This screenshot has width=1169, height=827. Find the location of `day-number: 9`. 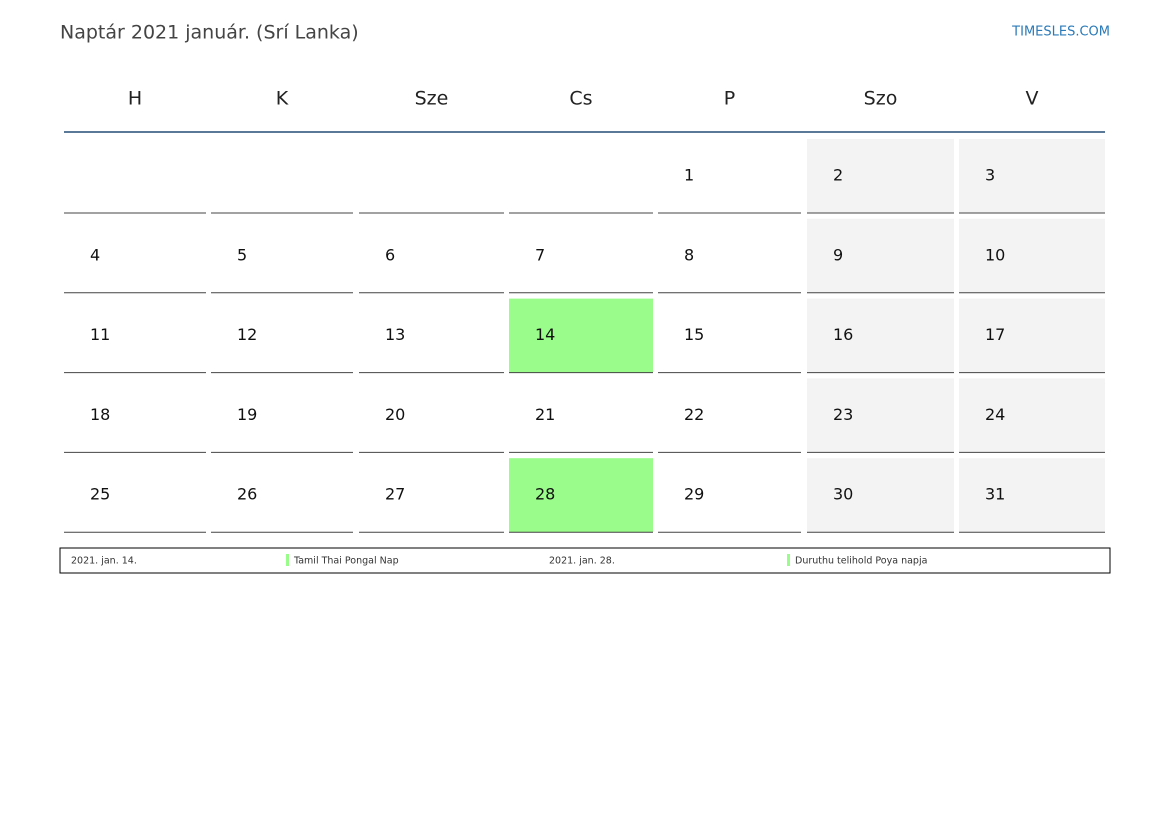

day-number: 9 is located at coordinates (838, 254).